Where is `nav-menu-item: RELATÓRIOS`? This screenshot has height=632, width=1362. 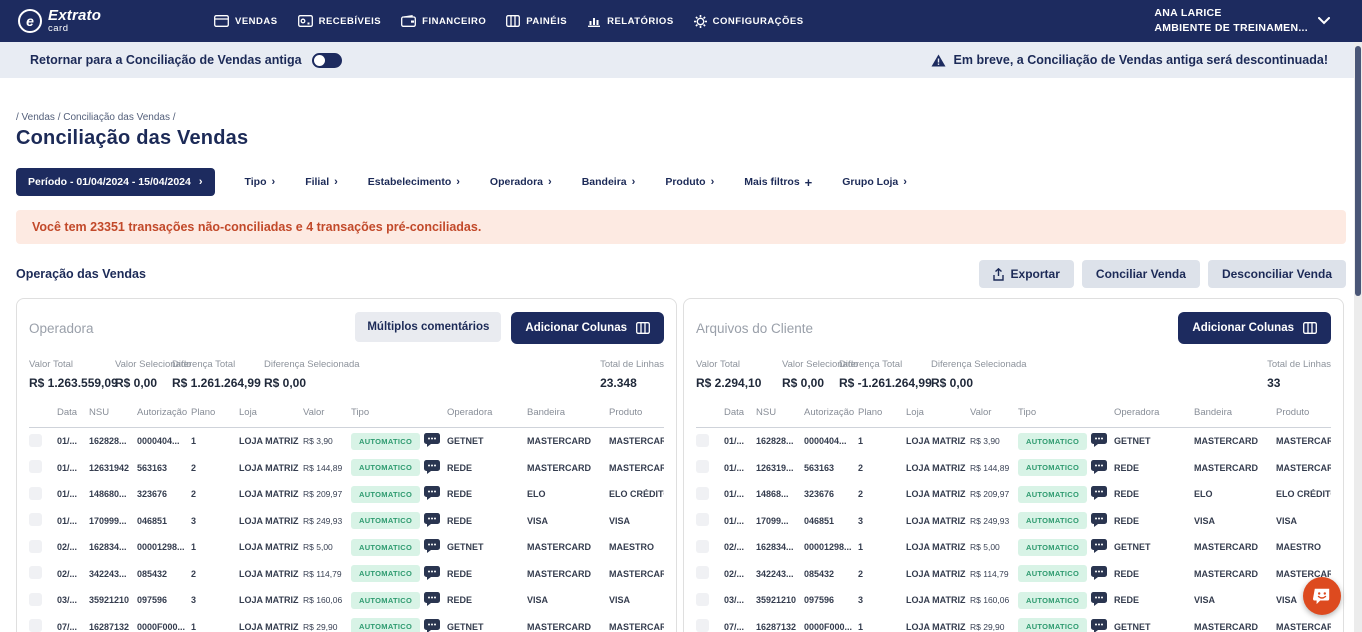
nav-menu-item: RELATÓRIOS is located at coordinates (630, 21).